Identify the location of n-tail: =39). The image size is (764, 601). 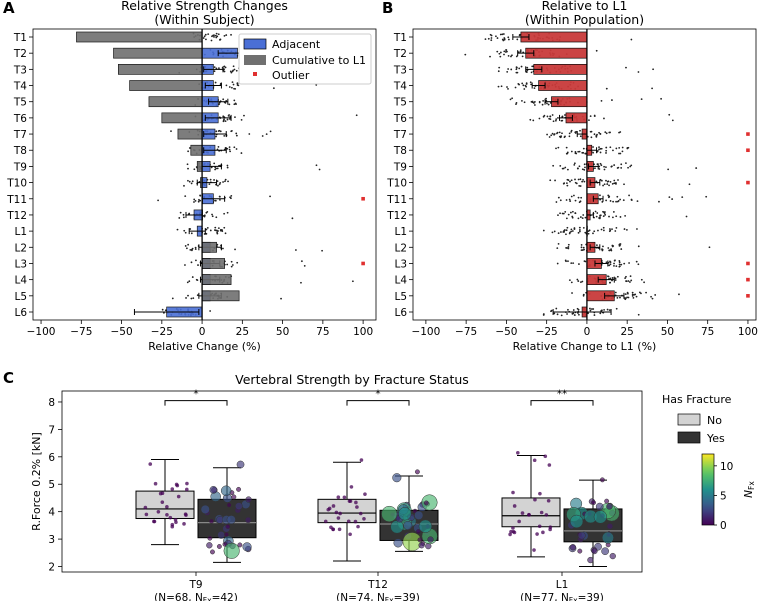
(591, 596).